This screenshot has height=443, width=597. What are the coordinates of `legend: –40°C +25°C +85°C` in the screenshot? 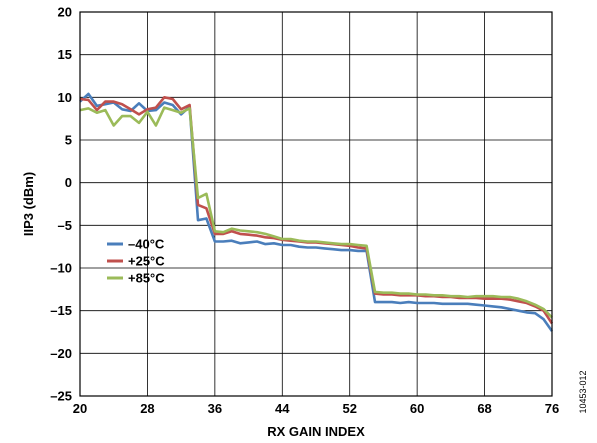 It's located at (136, 261).